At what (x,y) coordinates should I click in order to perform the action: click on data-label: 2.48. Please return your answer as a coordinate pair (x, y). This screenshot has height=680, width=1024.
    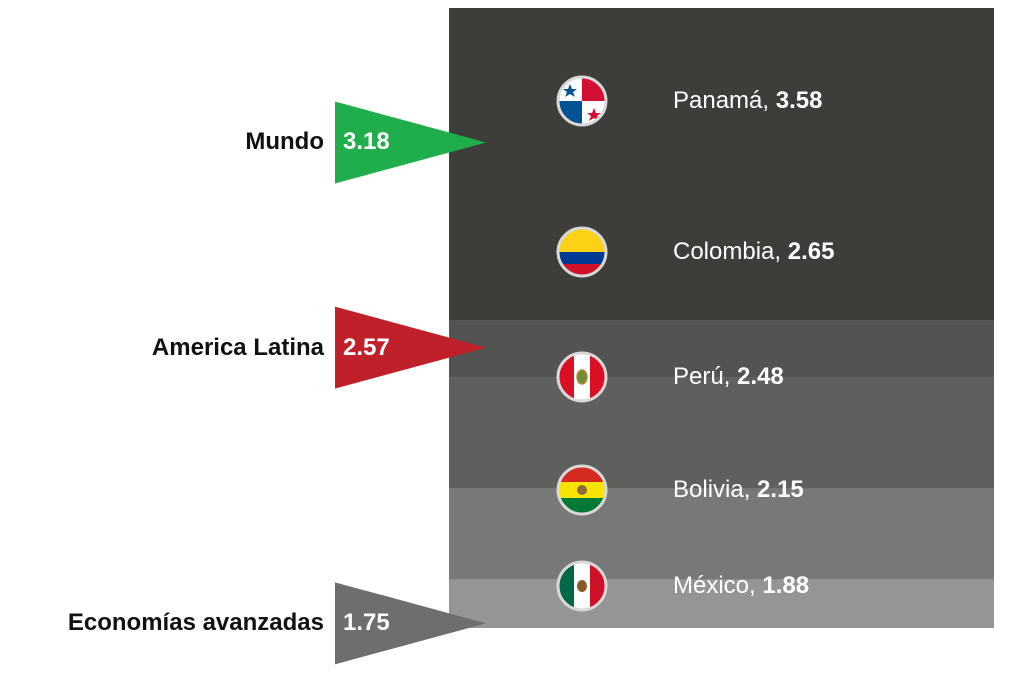
    Looking at the image, I should click on (760, 376).